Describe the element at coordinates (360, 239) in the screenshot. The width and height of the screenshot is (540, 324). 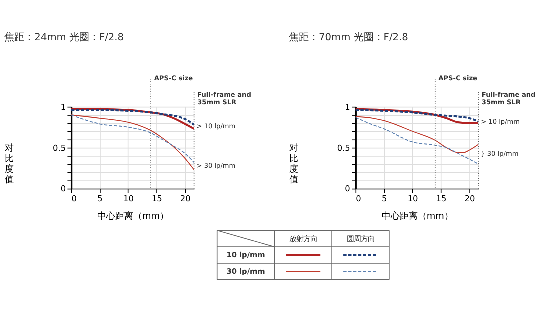
I see `text: 圆周方向` at that location.